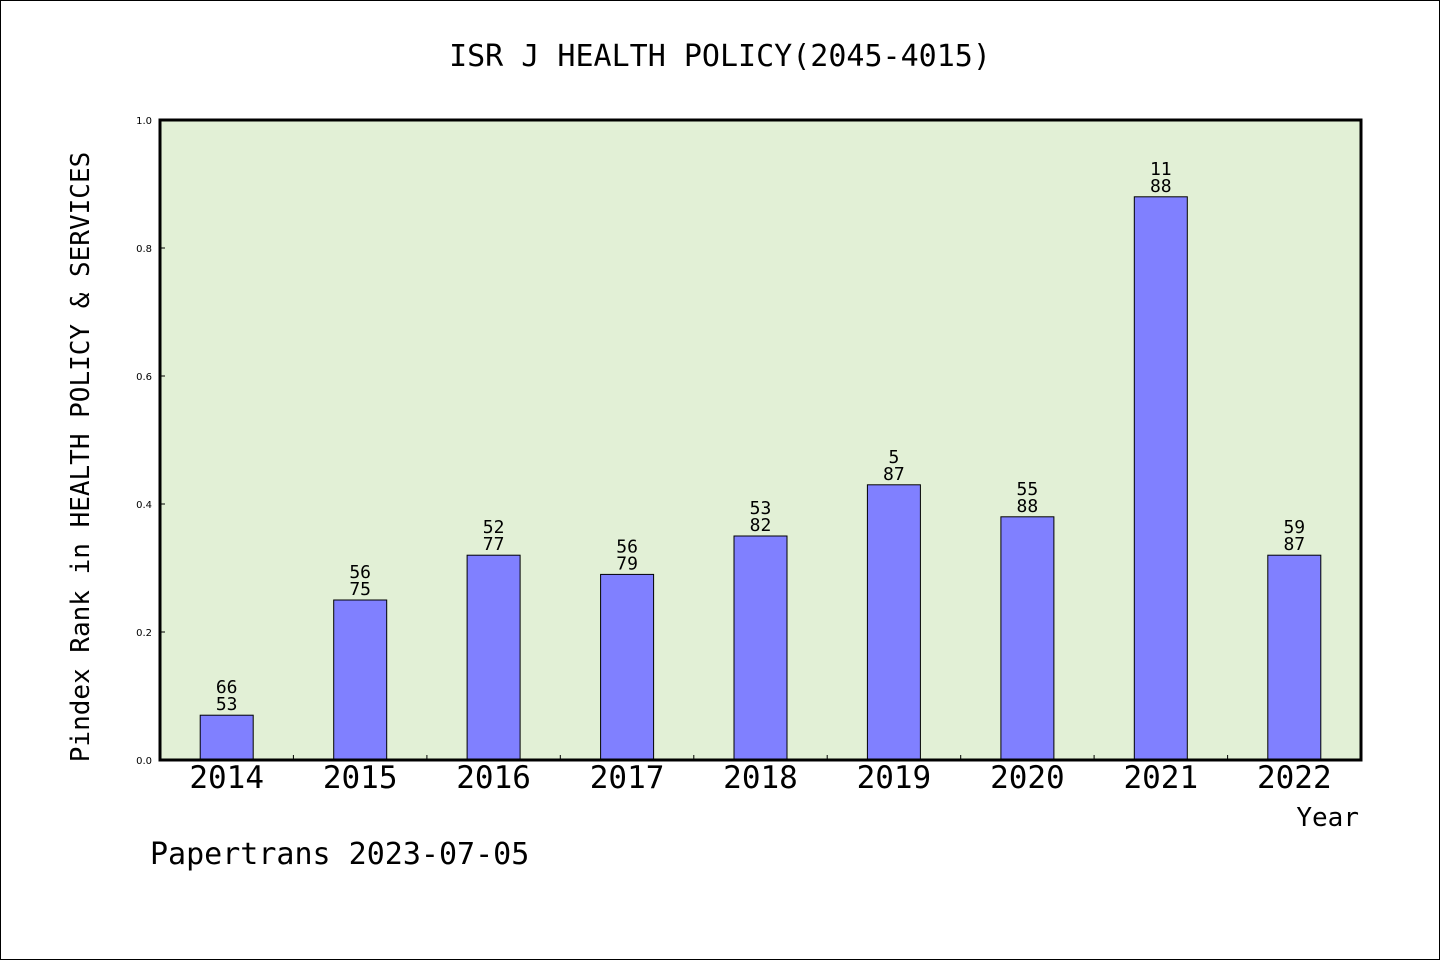 The height and width of the screenshot is (960, 1440). Describe the element at coordinates (144, 249) in the screenshot. I see `y-tick-label: 0.8` at that location.